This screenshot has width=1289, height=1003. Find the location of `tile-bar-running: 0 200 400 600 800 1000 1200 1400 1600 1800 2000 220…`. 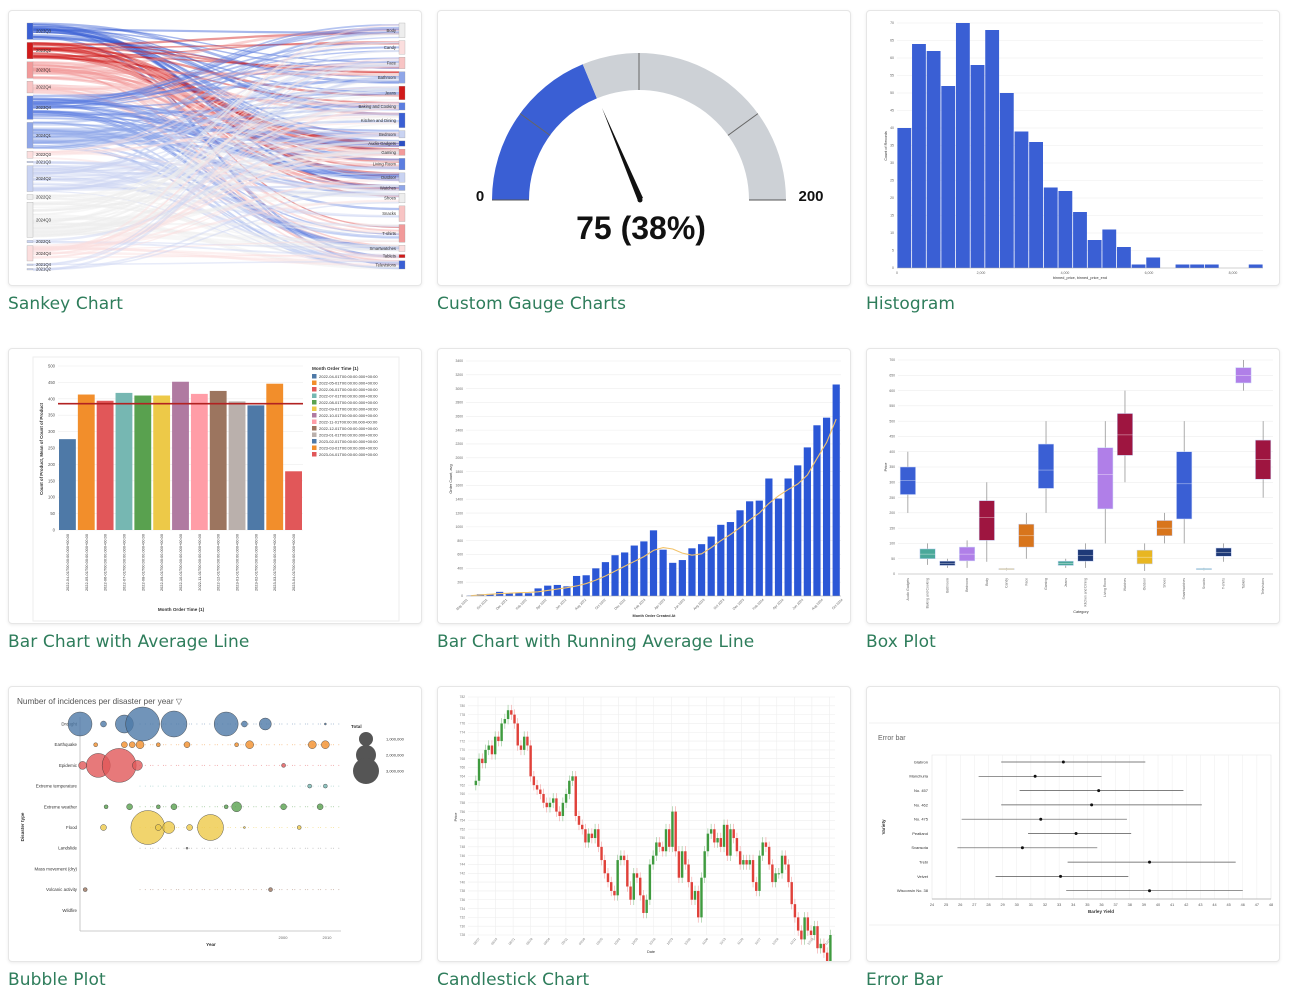

tile-bar-running: 0 200 400 600 800 1000 1200 1400 1600 1800 2000 220… is located at coordinates (644, 500).